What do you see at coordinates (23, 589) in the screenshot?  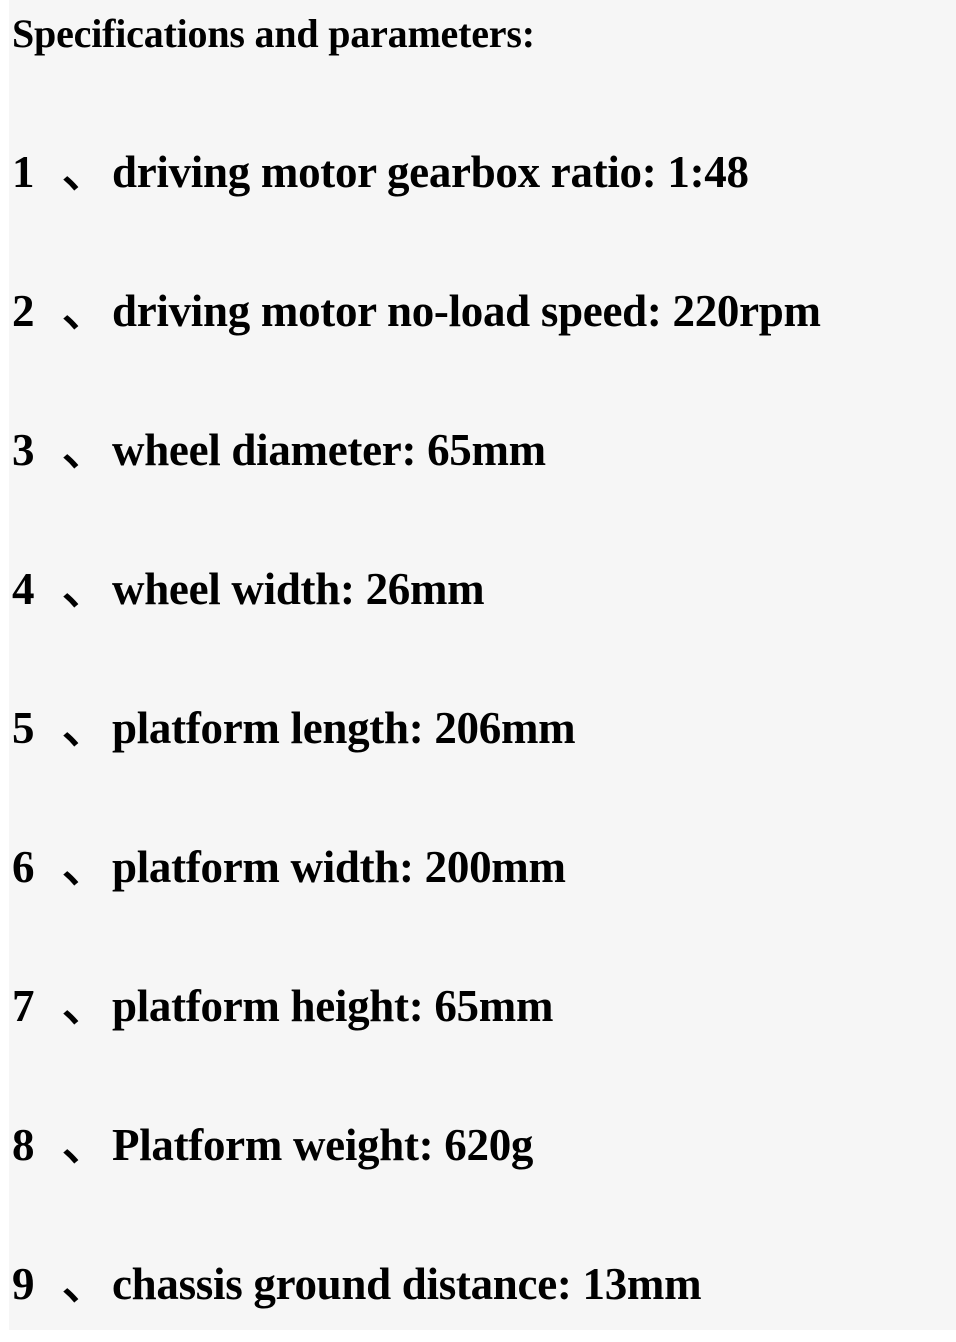 I see `spec-number: 4` at bounding box center [23, 589].